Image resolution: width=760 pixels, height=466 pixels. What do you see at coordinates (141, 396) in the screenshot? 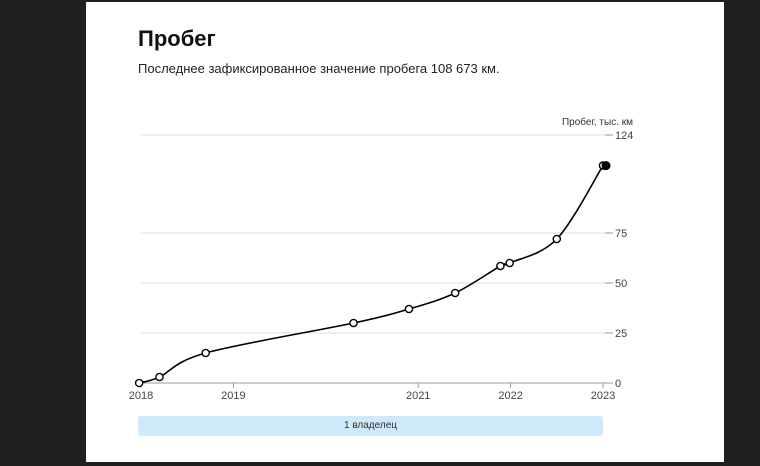
I see `x-tick-label: 2018` at bounding box center [141, 396].